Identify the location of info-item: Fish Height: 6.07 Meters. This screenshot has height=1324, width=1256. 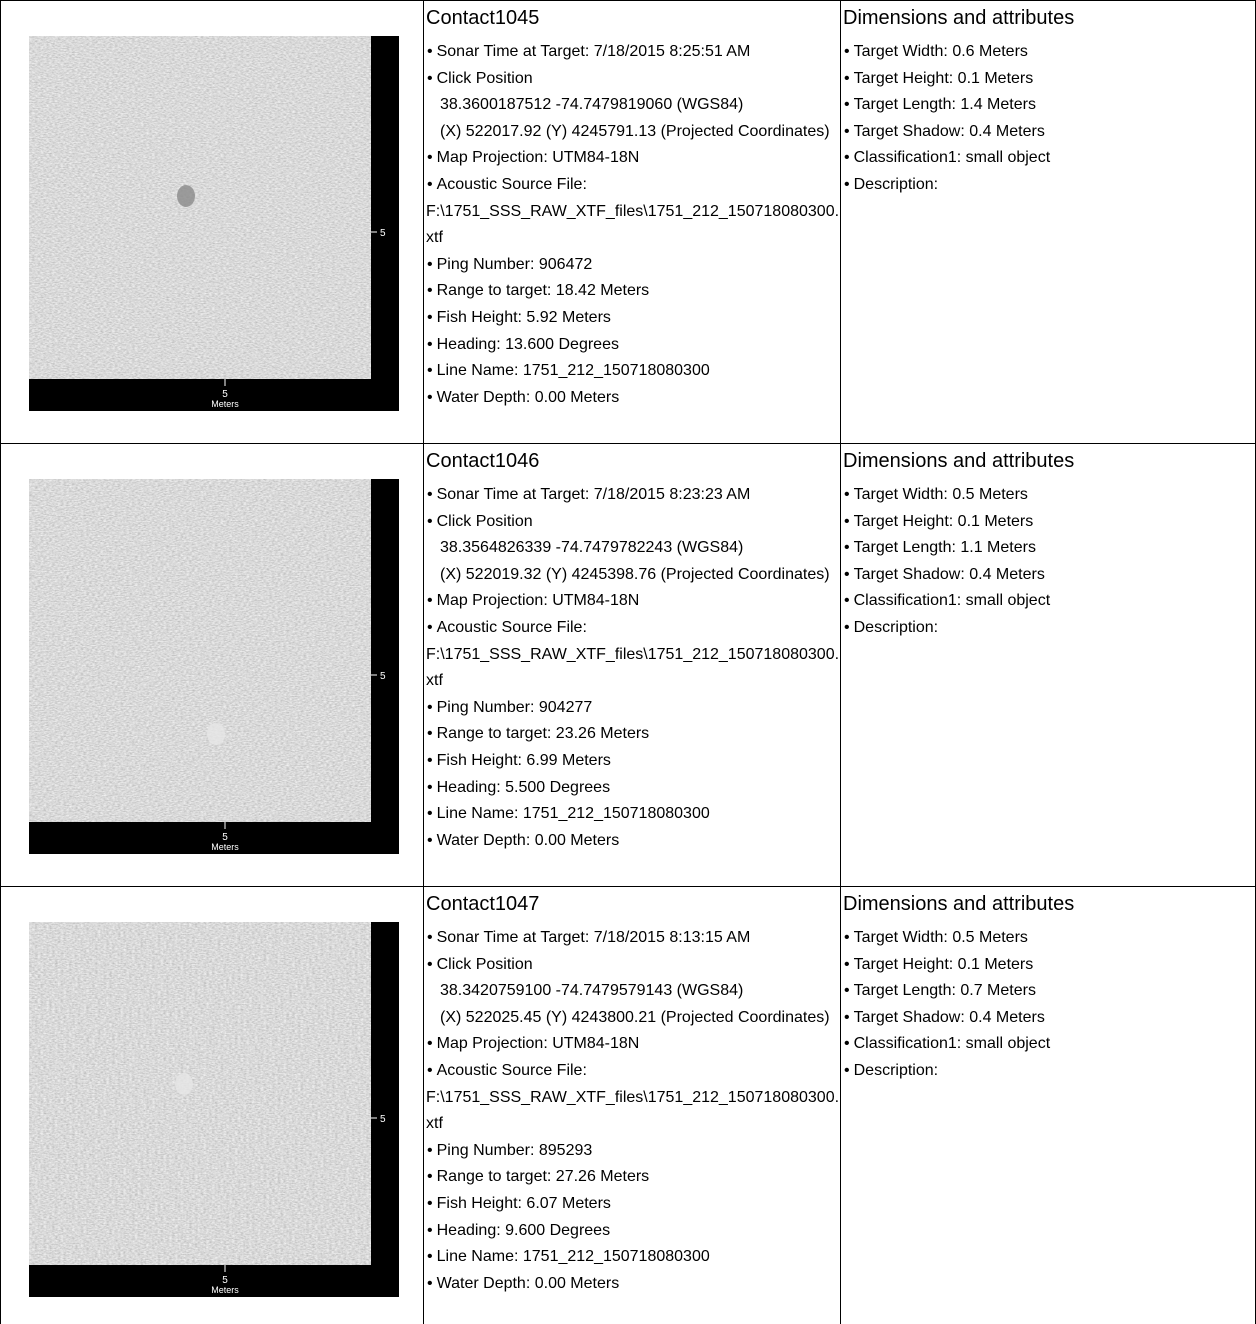
(633, 1204).